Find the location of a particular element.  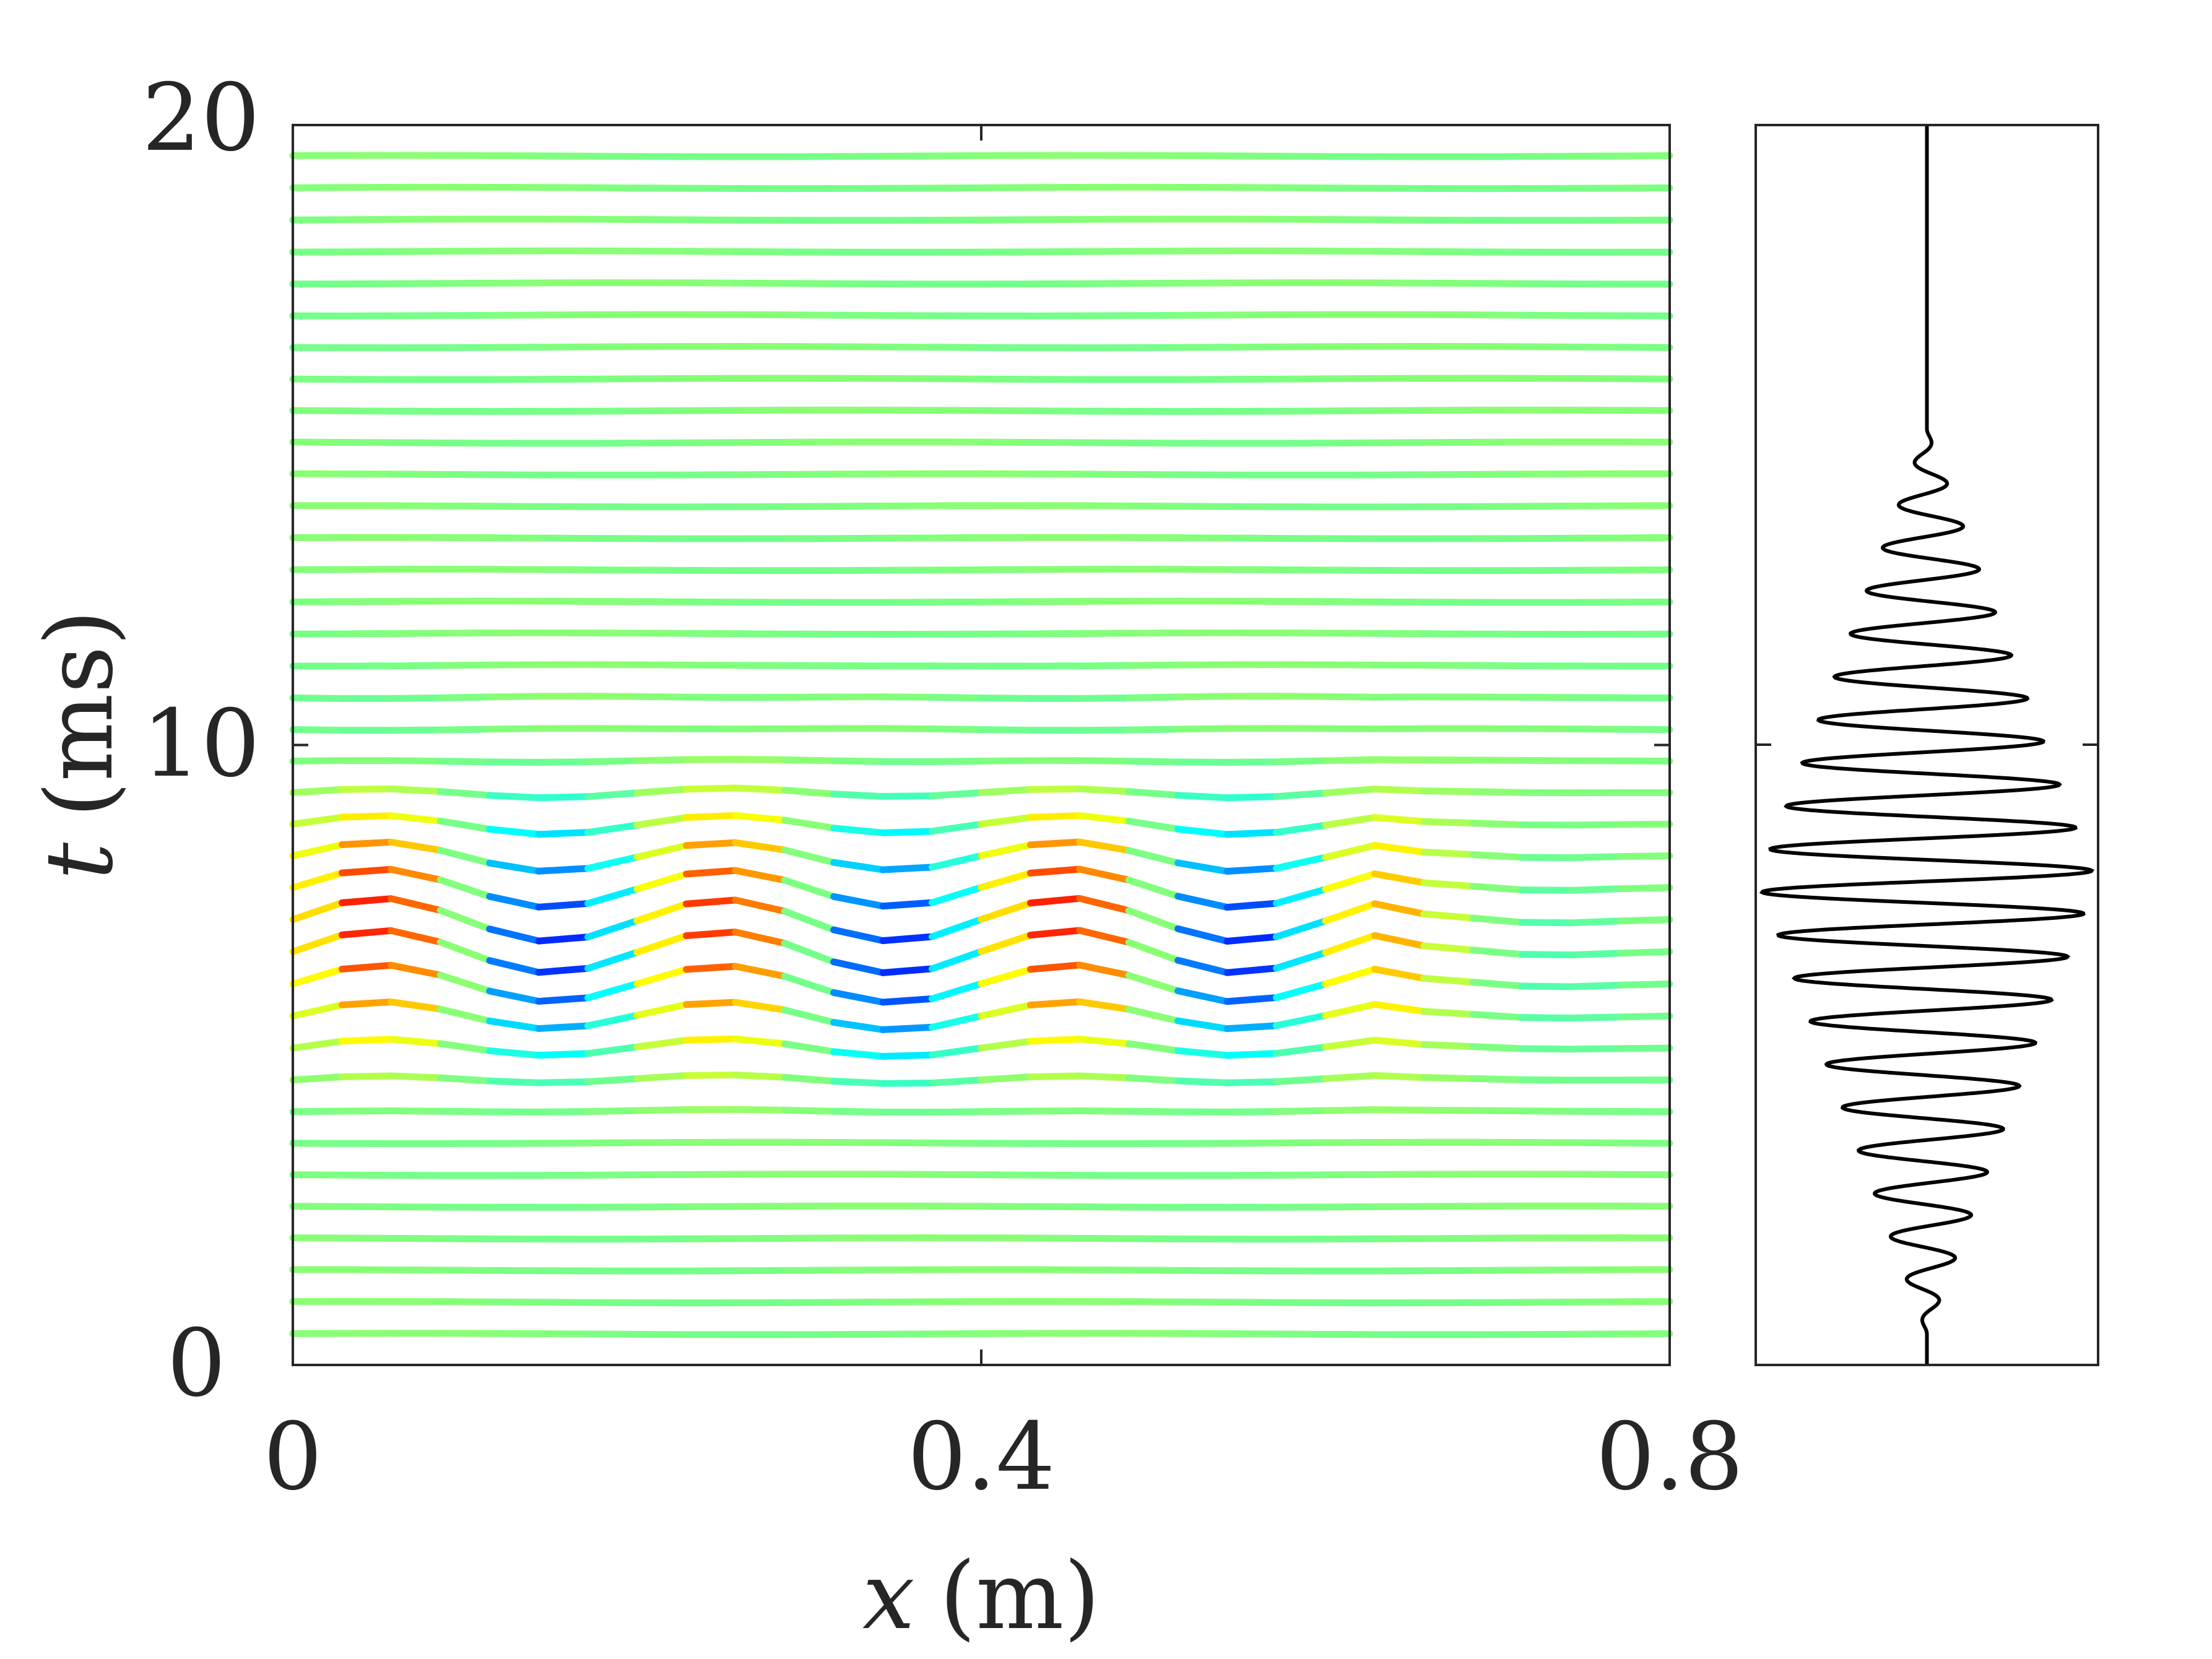

x-axis-label-unit: (m) is located at coordinates (1020, 1597).